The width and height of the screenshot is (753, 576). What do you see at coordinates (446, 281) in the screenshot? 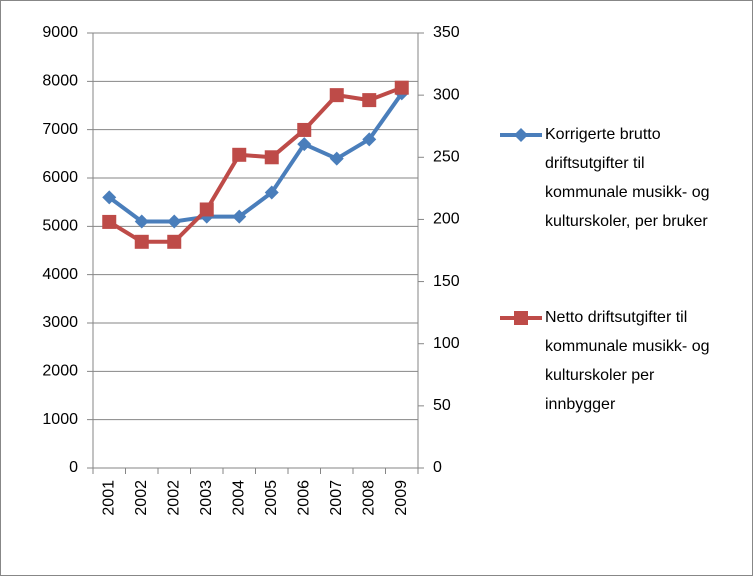
I see `y2-tick-label: 150` at bounding box center [446, 281].